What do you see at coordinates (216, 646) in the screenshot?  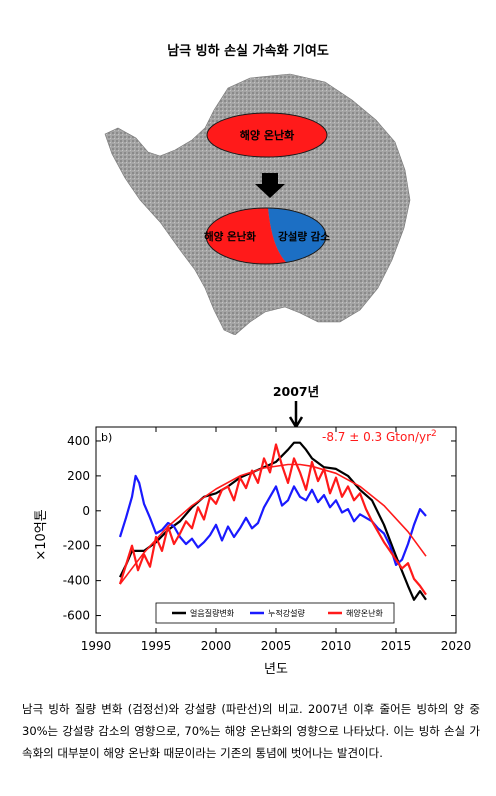 I see `x-tick-label: 2000` at bounding box center [216, 646].